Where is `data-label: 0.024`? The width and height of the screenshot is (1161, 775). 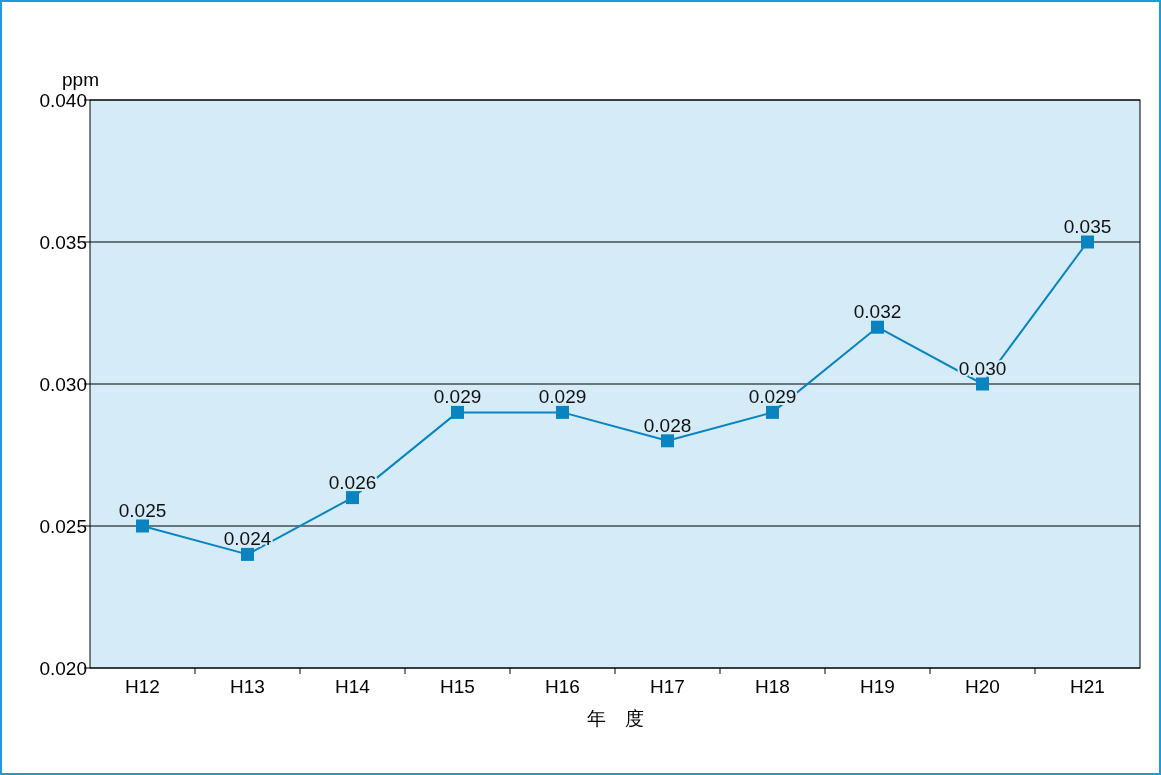 data-label: 0.024 is located at coordinates (247, 539).